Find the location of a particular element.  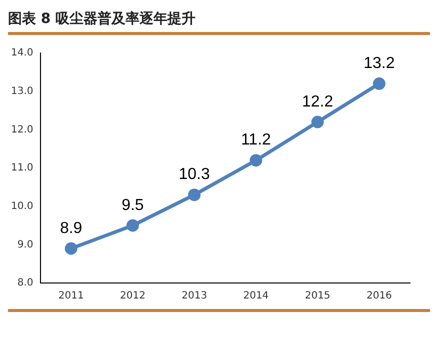

y-tick-label: 8.0 is located at coordinates (25, 283).